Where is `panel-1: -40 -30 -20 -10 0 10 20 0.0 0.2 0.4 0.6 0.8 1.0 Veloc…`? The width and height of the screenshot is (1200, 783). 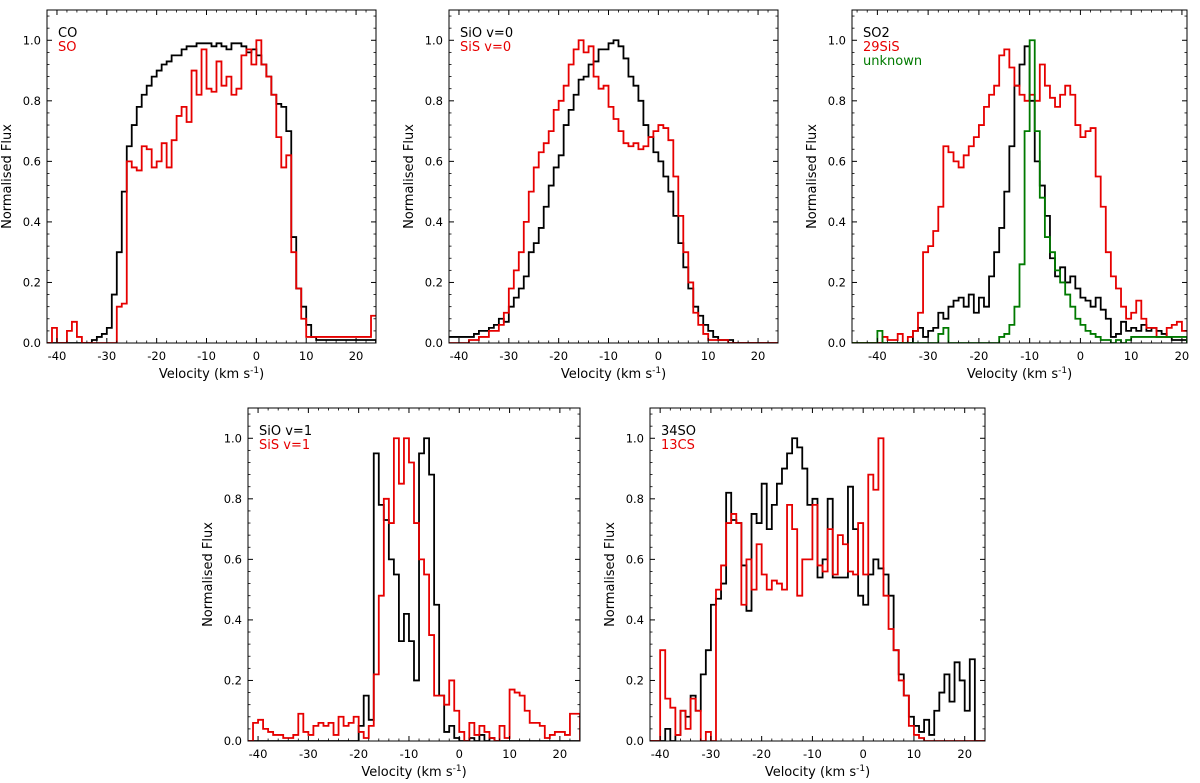 panel-1: -40 -30 -20 -10 0 10 20 0.0 0.2 0.4 0.6 0.8 1.0 Veloc… is located at coordinates (188, 195).